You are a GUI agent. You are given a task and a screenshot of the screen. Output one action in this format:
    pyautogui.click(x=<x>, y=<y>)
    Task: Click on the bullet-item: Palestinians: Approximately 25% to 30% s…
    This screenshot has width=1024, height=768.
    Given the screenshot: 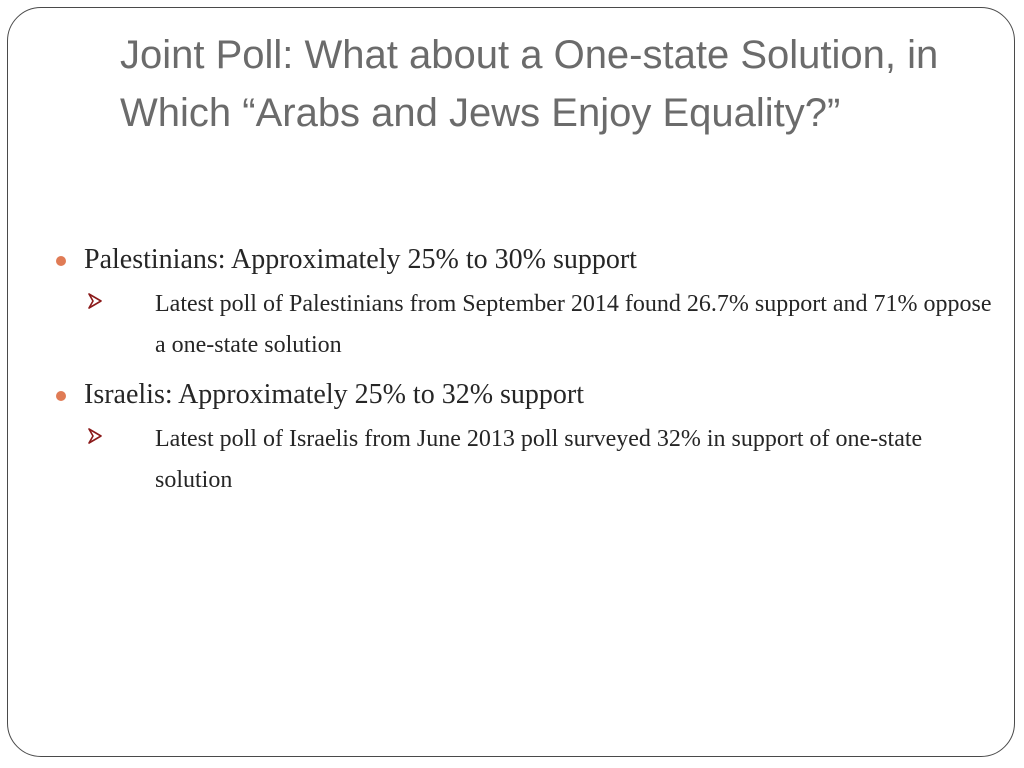 What is the action you would take?
    pyautogui.click(x=523, y=260)
    